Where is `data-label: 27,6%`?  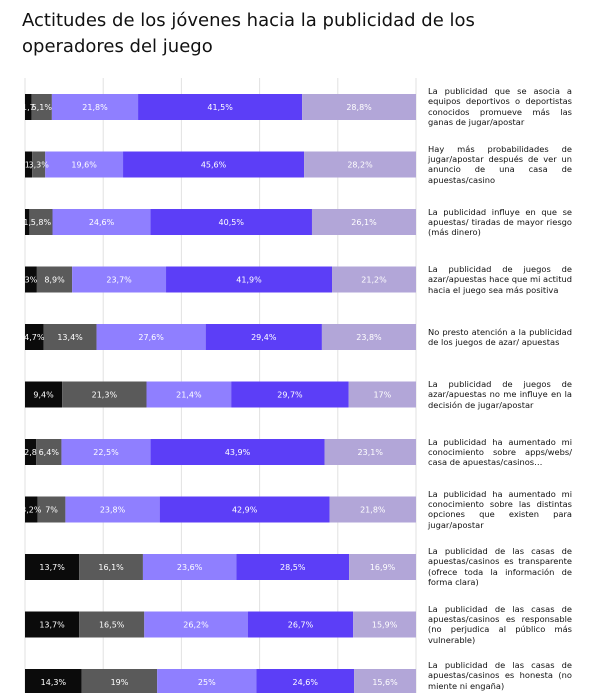 data-label: 27,6% is located at coordinates (151, 337).